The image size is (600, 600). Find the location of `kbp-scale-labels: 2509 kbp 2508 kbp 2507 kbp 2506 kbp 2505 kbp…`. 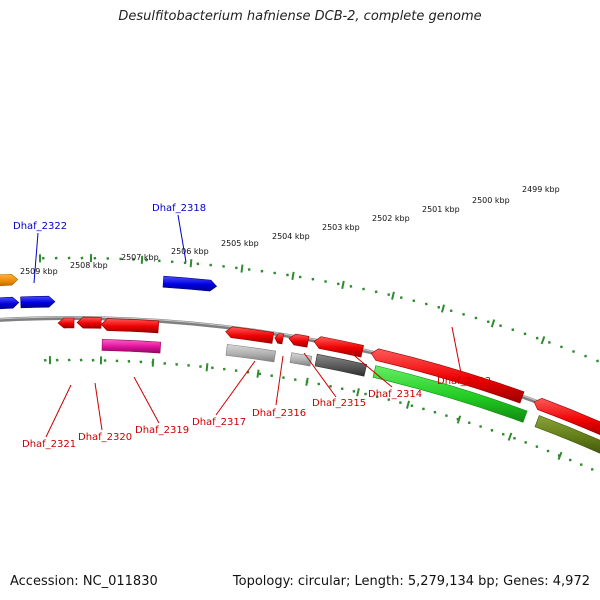

kbp-scale-labels: 2509 kbp 2508 kbp 2507 kbp 2506 kbp 2505 kbp… is located at coordinates (290, 230).